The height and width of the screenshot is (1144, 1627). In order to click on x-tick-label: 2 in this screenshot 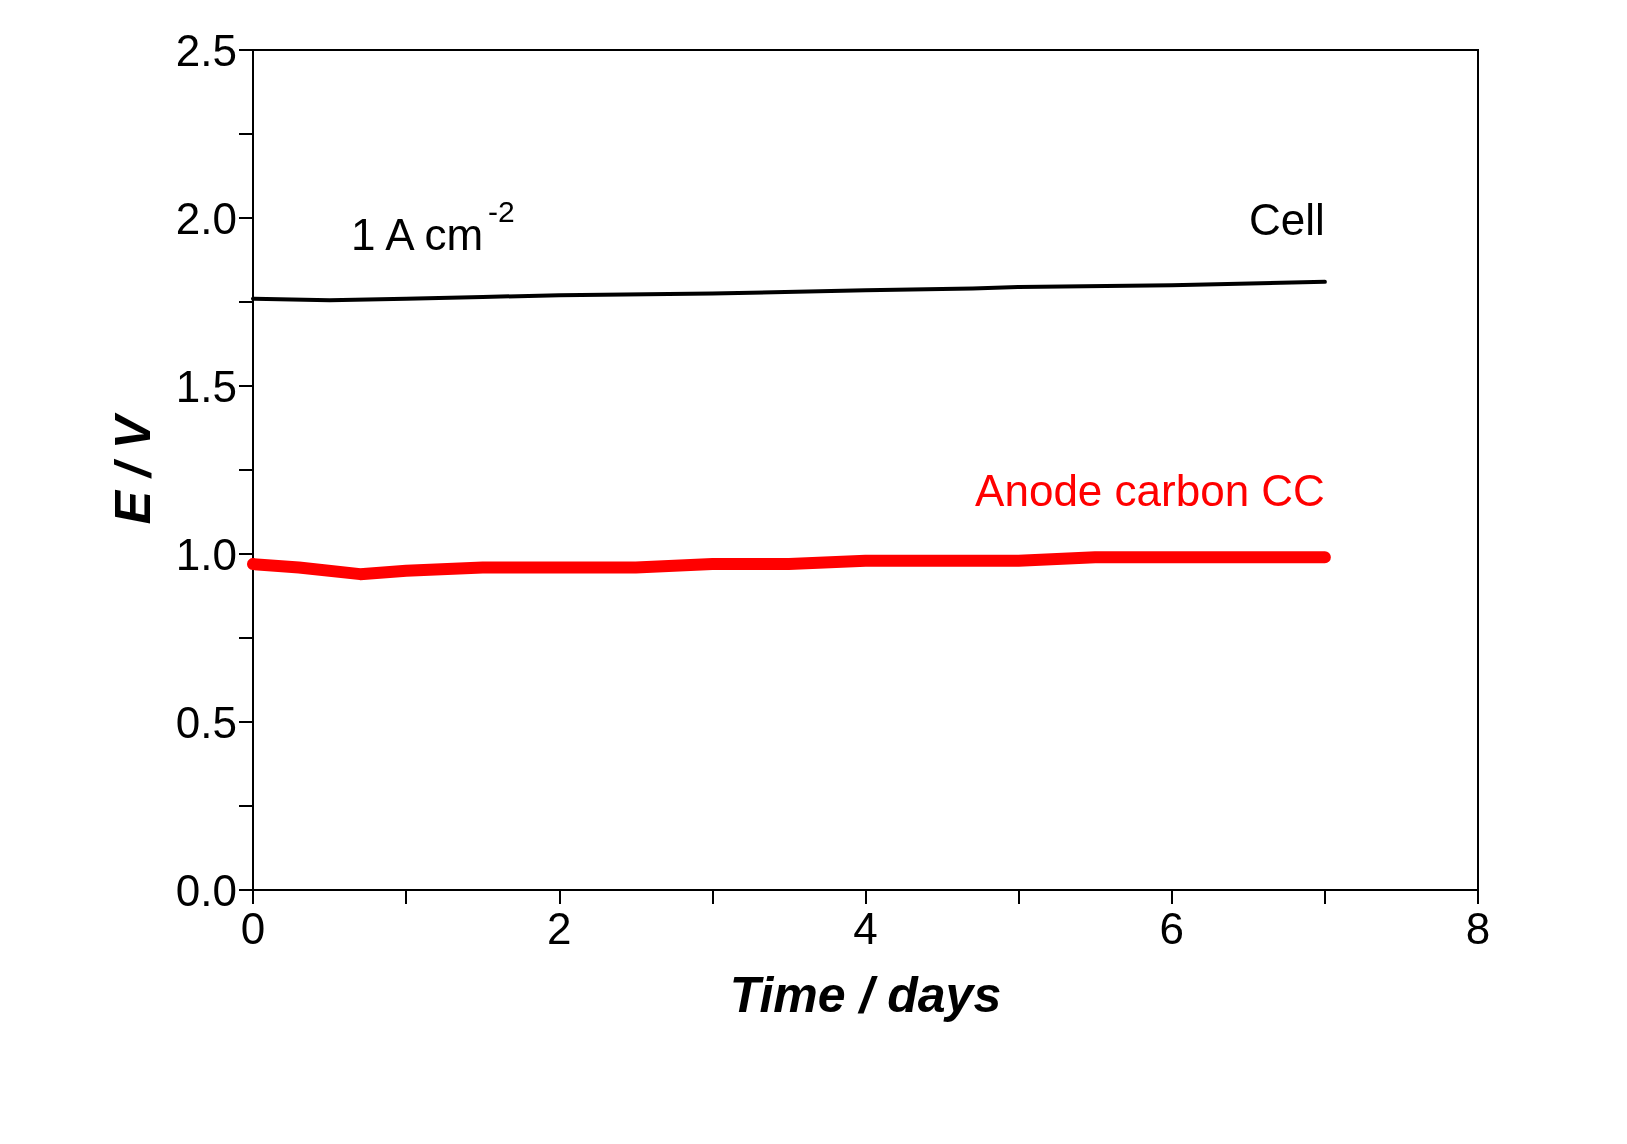, I will do `click(559, 928)`.